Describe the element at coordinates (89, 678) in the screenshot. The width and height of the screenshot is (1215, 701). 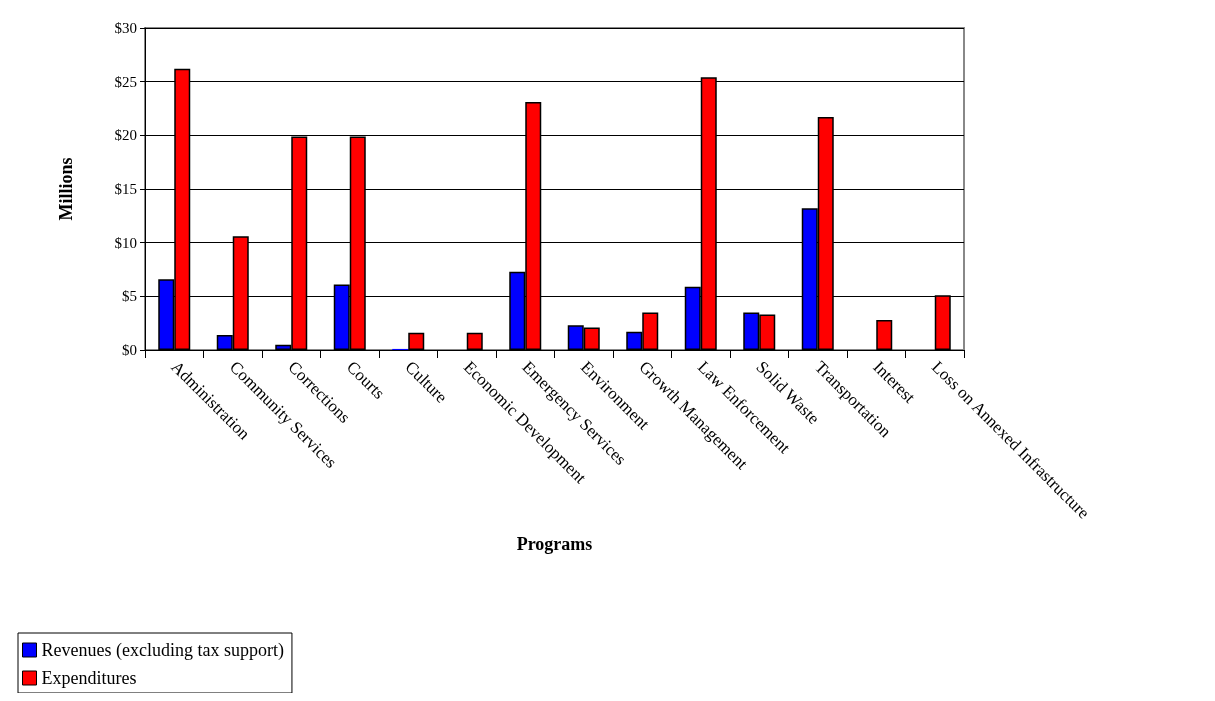
I see `legend-label: Expenditures` at that location.